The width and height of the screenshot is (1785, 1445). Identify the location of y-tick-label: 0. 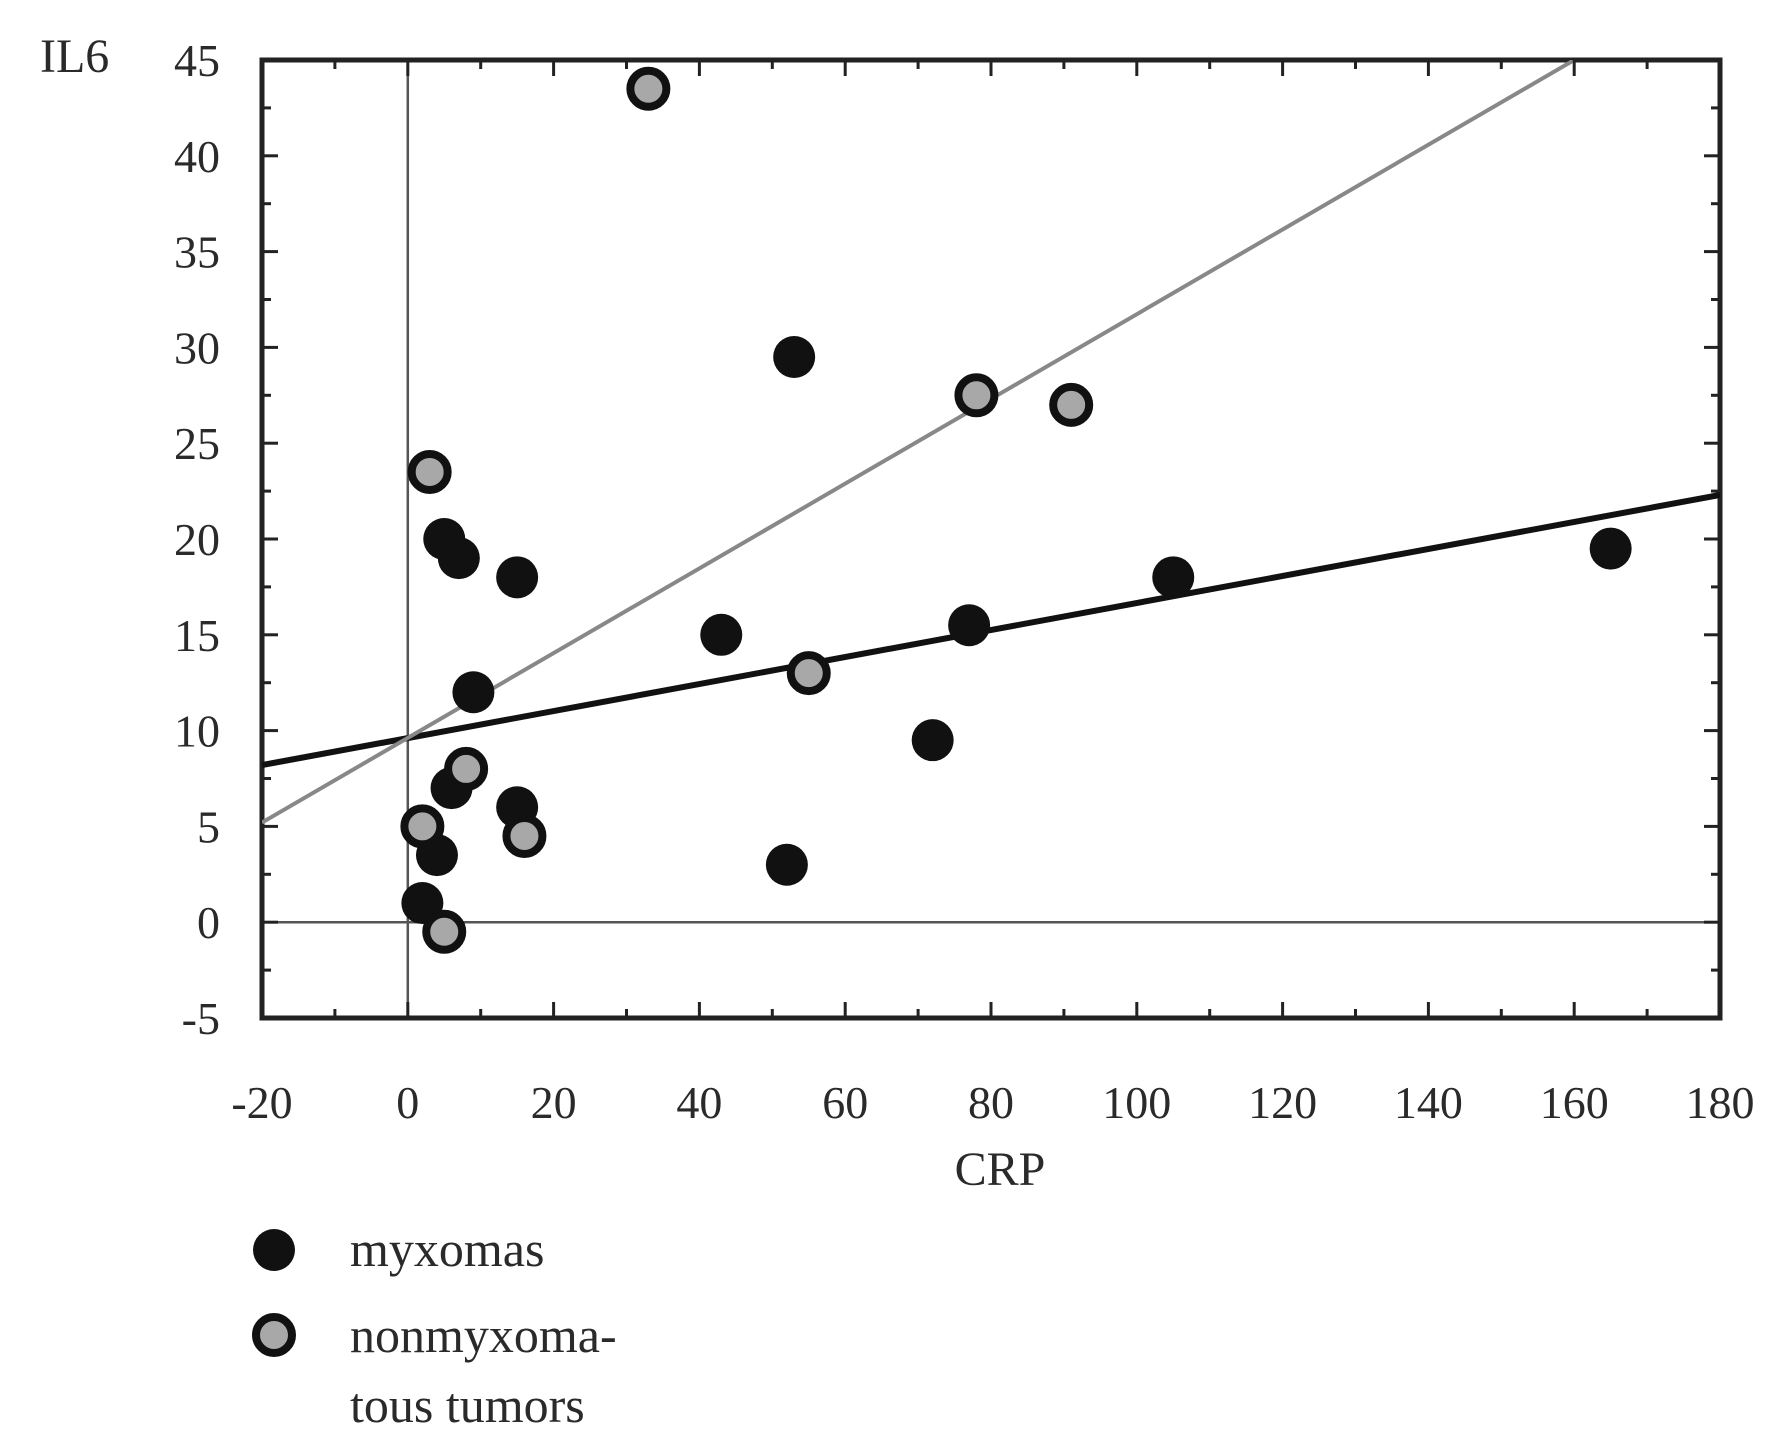
(208, 922).